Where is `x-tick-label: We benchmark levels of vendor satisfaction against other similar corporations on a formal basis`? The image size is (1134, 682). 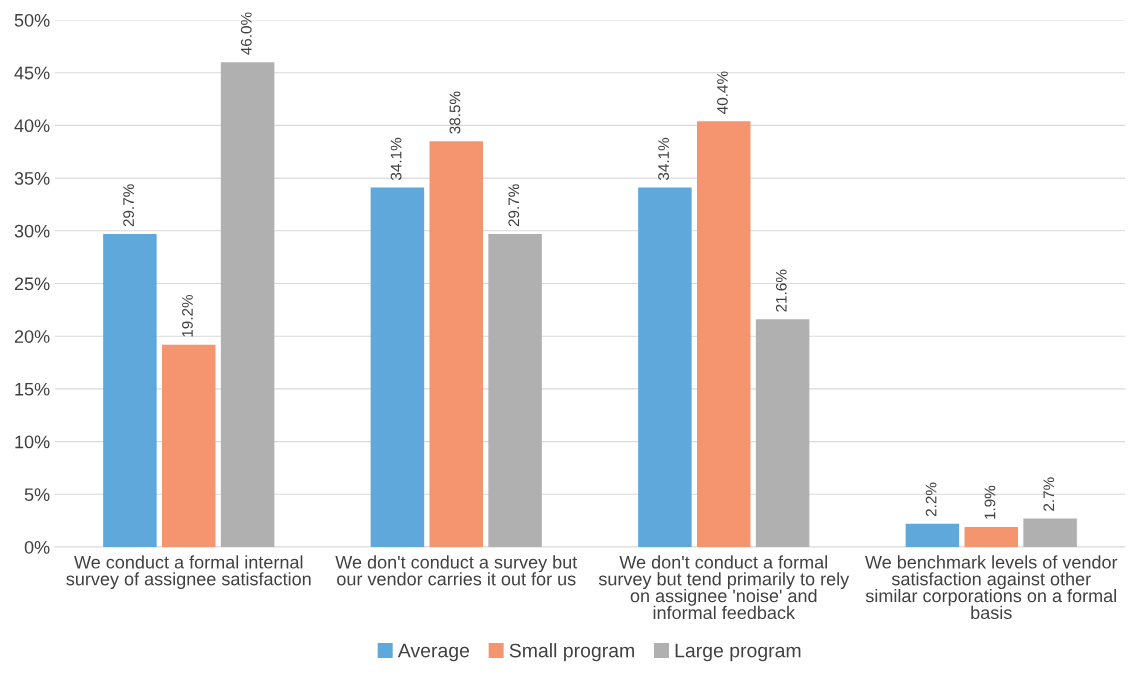
x-tick-label: We benchmark levels of vendor satisfaction against other similar corporations on a formal basis is located at coordinates (991, 587).